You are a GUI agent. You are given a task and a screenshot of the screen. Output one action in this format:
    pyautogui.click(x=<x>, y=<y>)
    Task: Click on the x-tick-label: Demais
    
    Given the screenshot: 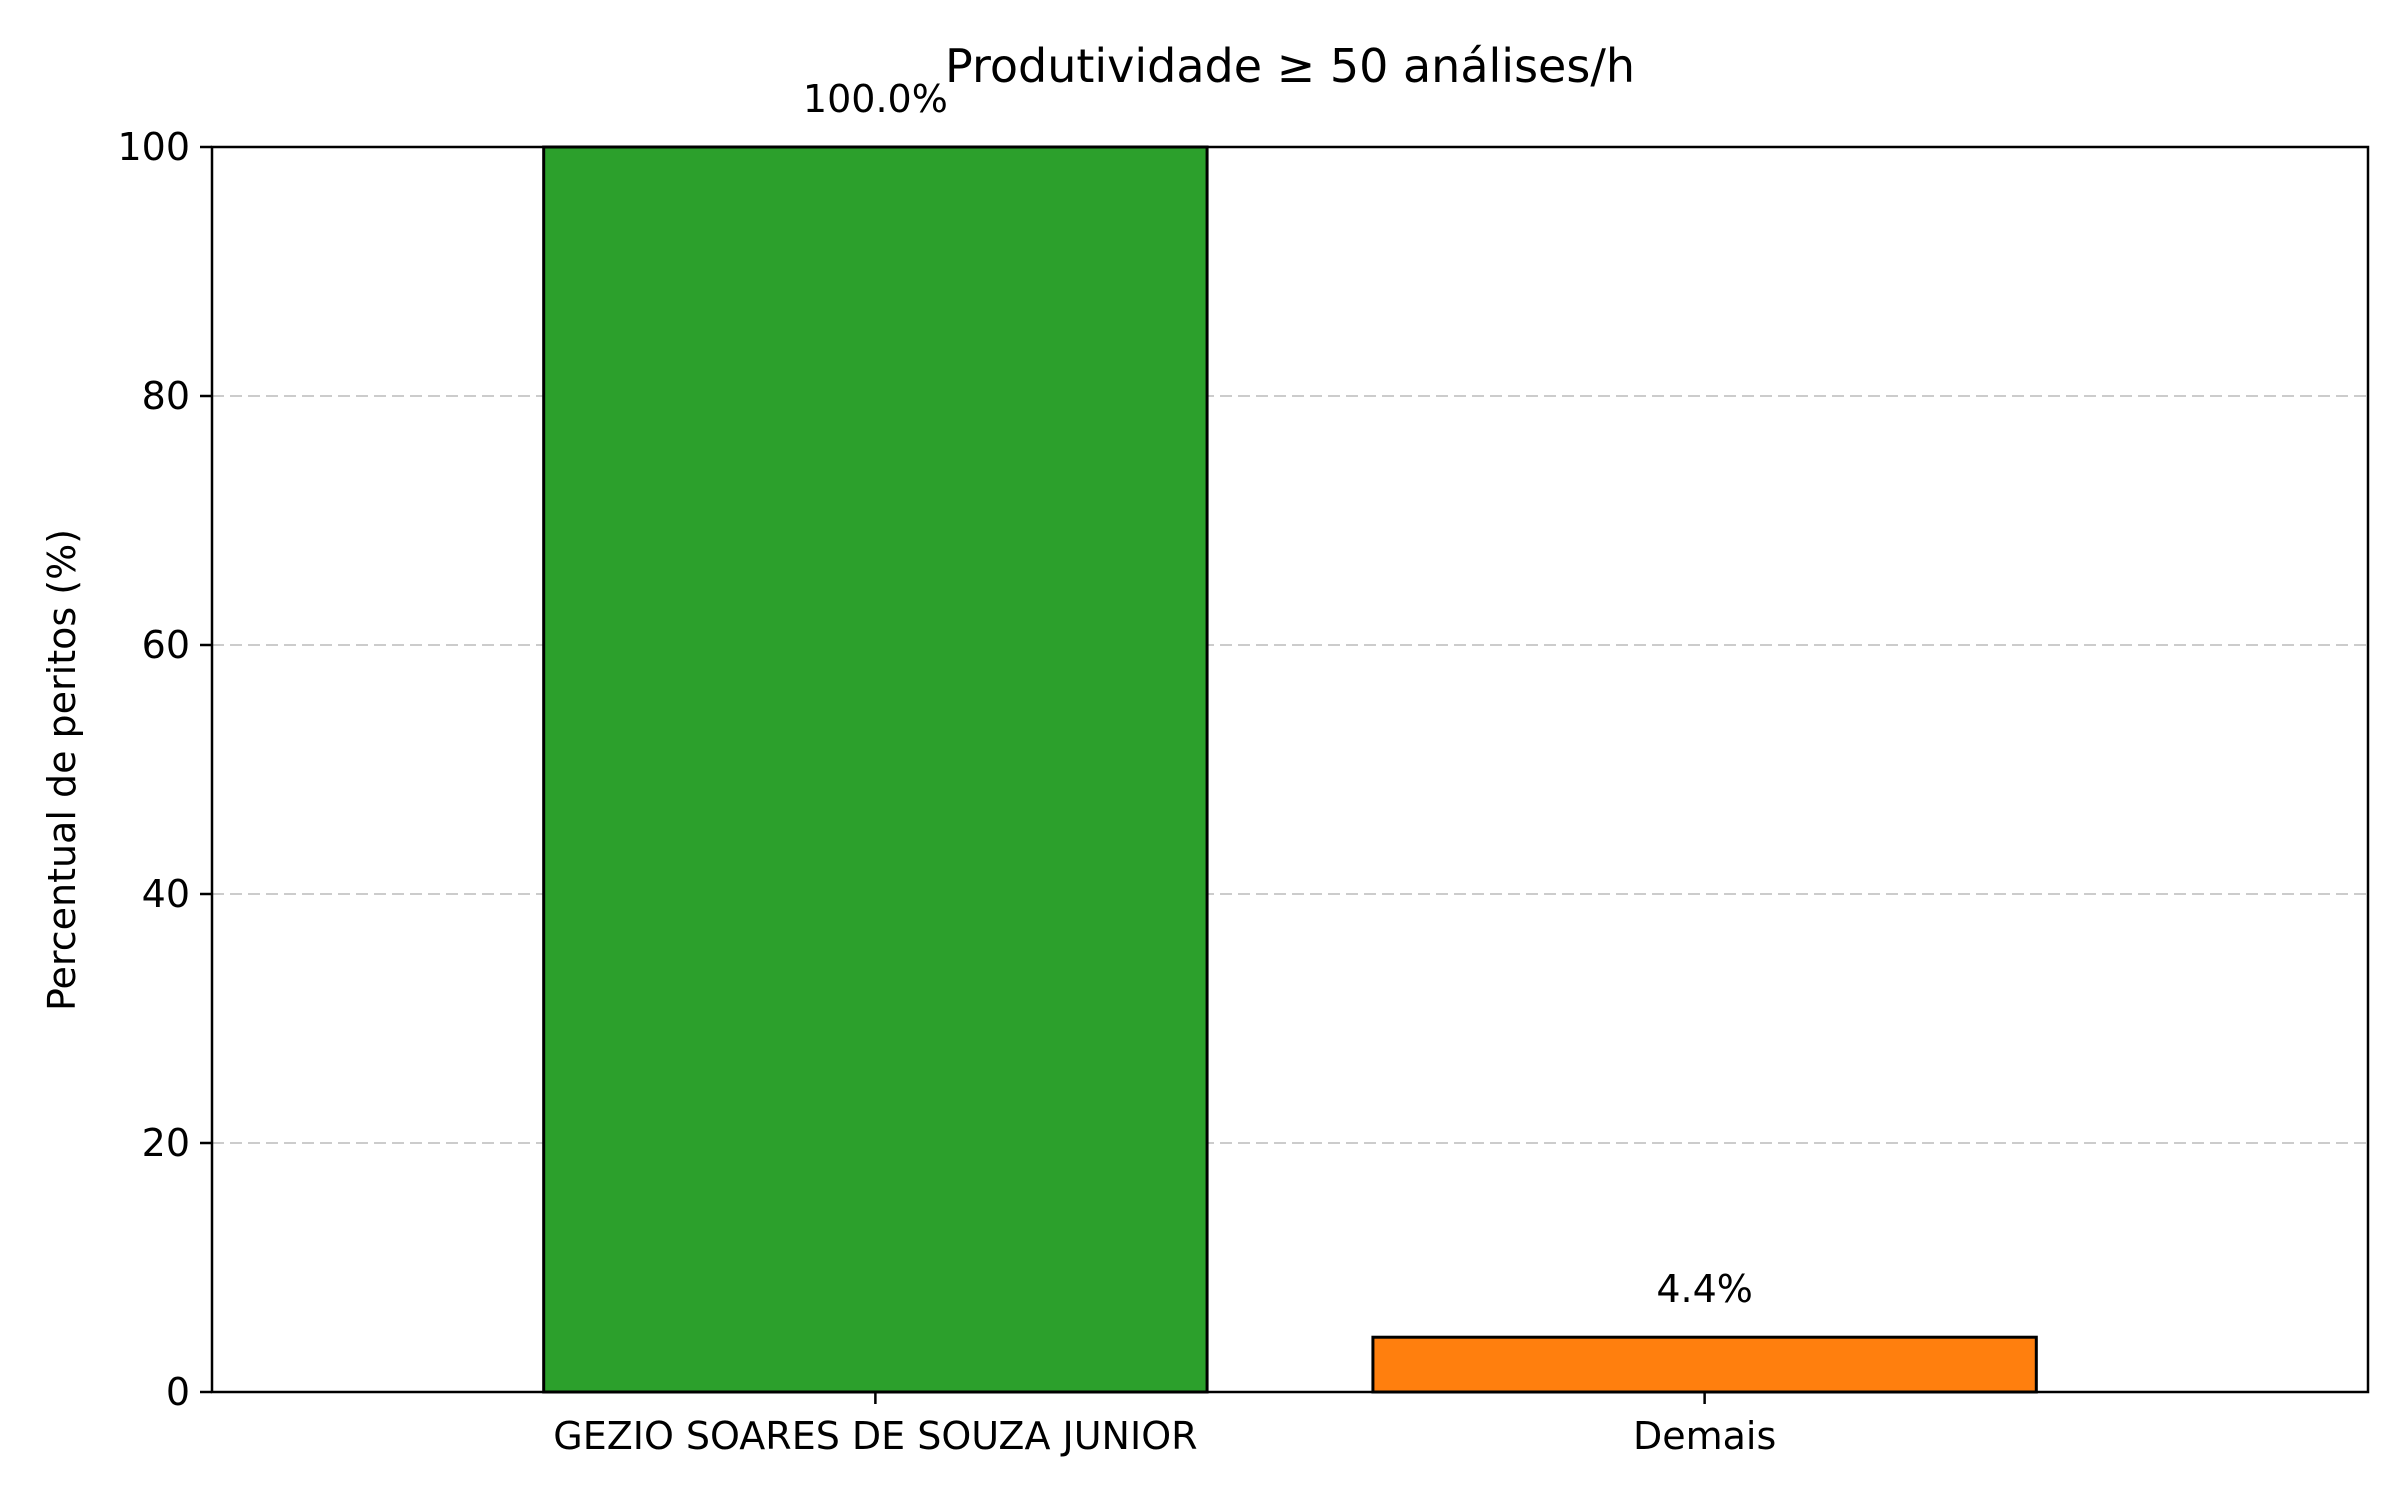 What is the action you would take?
    pyautogui.click(x=1704, y=1436)
    